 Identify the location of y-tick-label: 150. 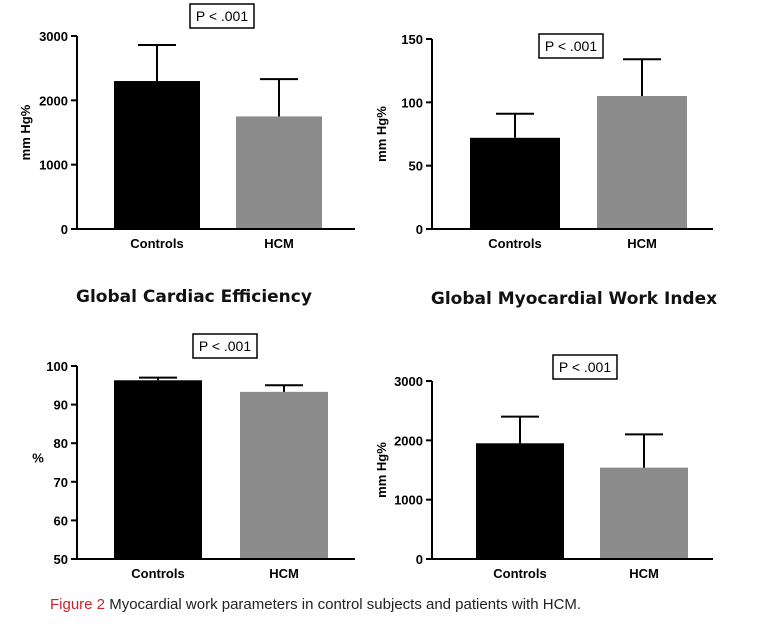
(412, 39).